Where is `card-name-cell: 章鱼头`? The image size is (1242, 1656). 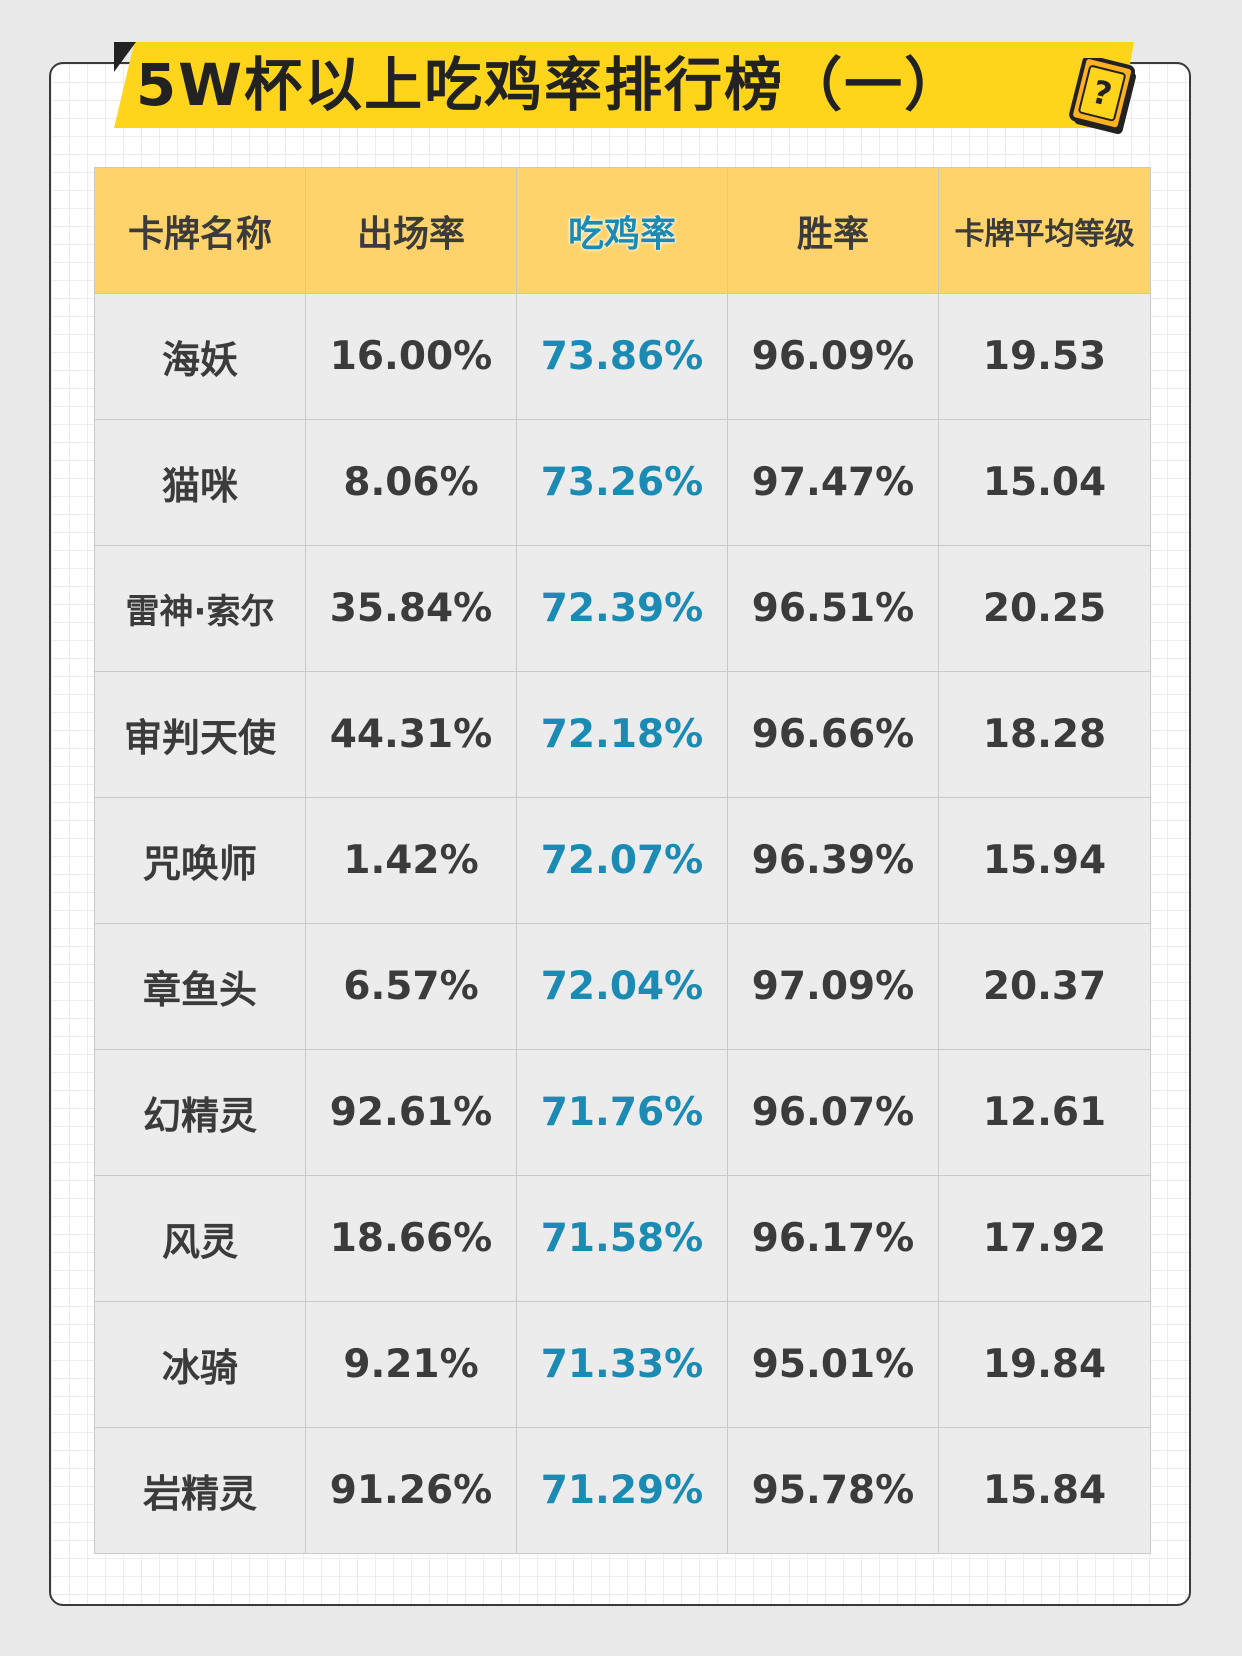 card-name-cell: 章鱼头 is located at coordinates (200, 986).